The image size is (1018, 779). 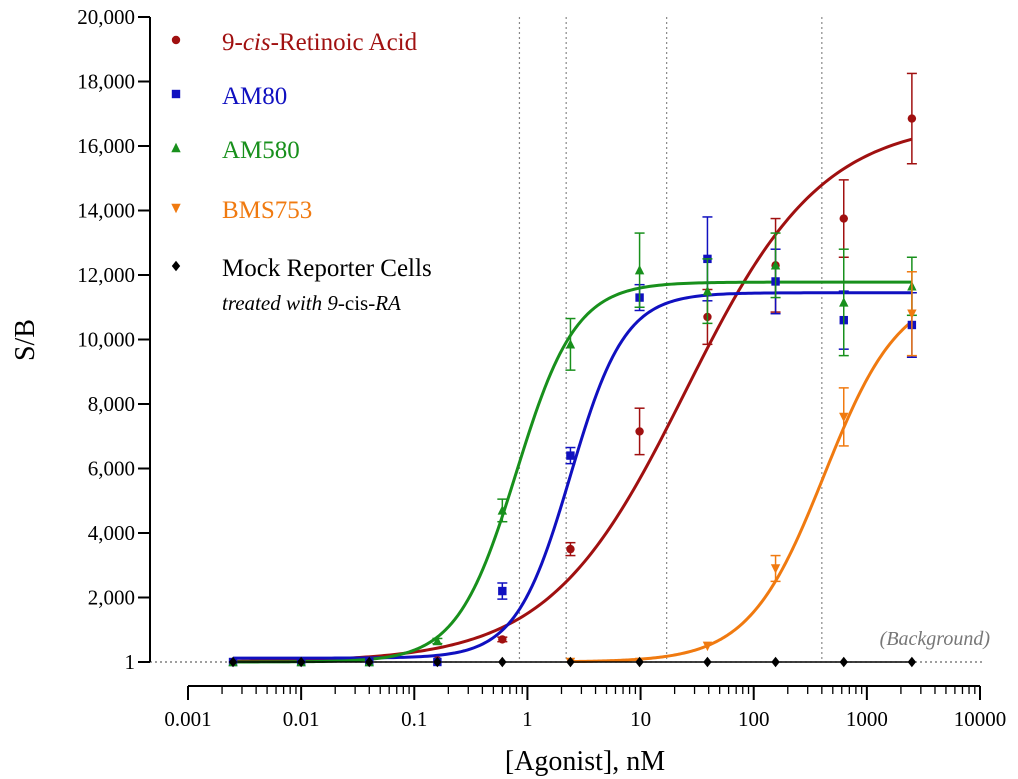 What do you see at coordinates (585, 708) in the screenshot?
I see `x-axis: 0.001 0.01 0.1 1 10 100 1000 10000` at bounding box center [585, 708].